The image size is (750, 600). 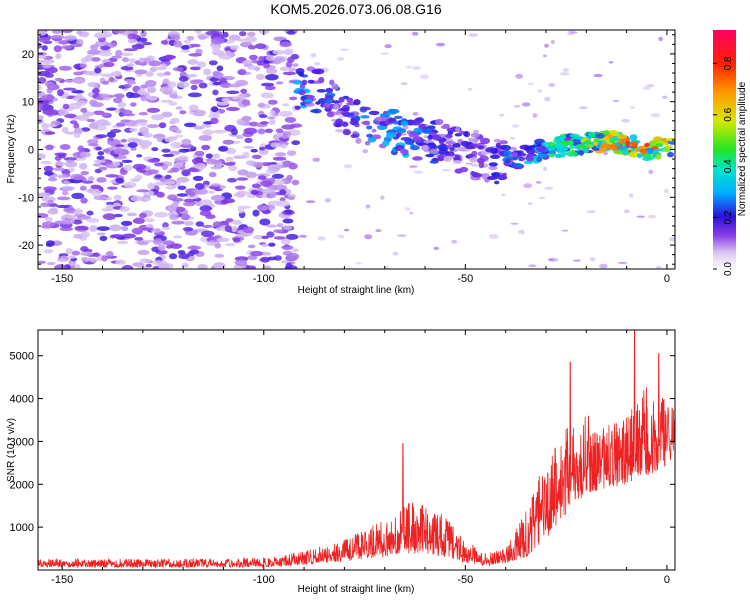 What do you see at coordinates (728, 269) in the screenshot?
I see `colorbar-tick-label: 0.0` at bounding box center [728, 269].